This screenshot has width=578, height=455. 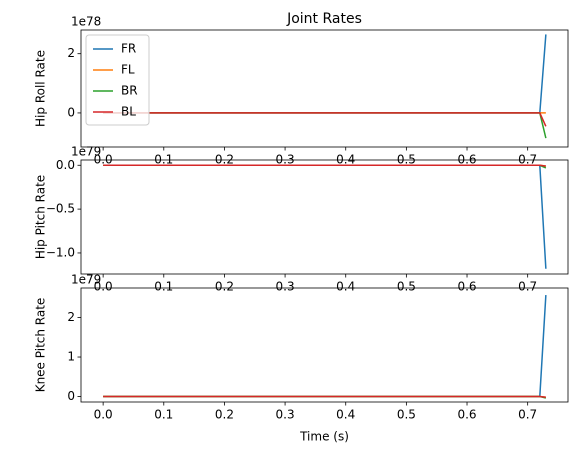 What do you see at coordinates (86, 22) in the screenshot?
I see `offset-label: 1e78` at bounding box center [86, 22].